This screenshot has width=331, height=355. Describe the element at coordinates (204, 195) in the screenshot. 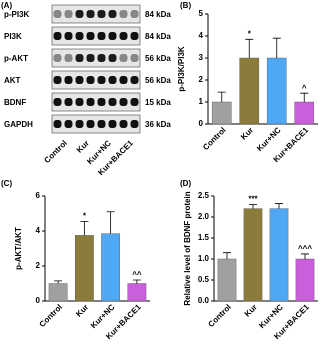

I see `y-tick-label: 2.5` at that location.